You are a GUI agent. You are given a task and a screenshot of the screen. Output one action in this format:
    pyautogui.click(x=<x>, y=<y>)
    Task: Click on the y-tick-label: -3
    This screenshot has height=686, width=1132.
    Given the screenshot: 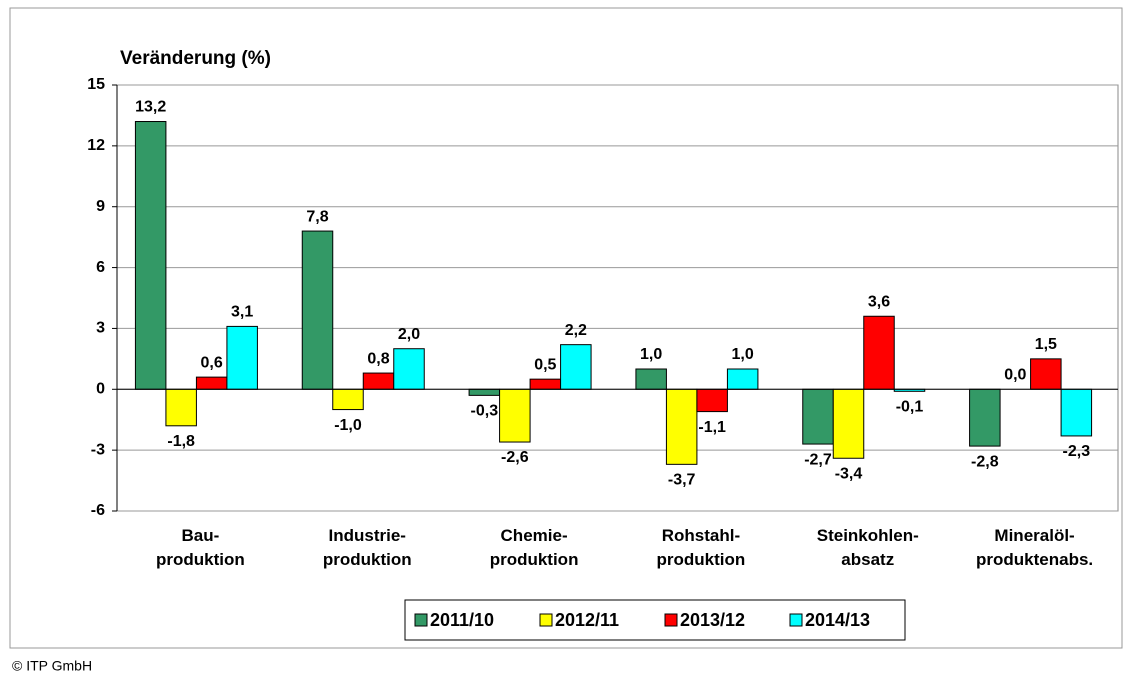 What is the action you would take?
    pyautogui.click(x=98, y=449)
    